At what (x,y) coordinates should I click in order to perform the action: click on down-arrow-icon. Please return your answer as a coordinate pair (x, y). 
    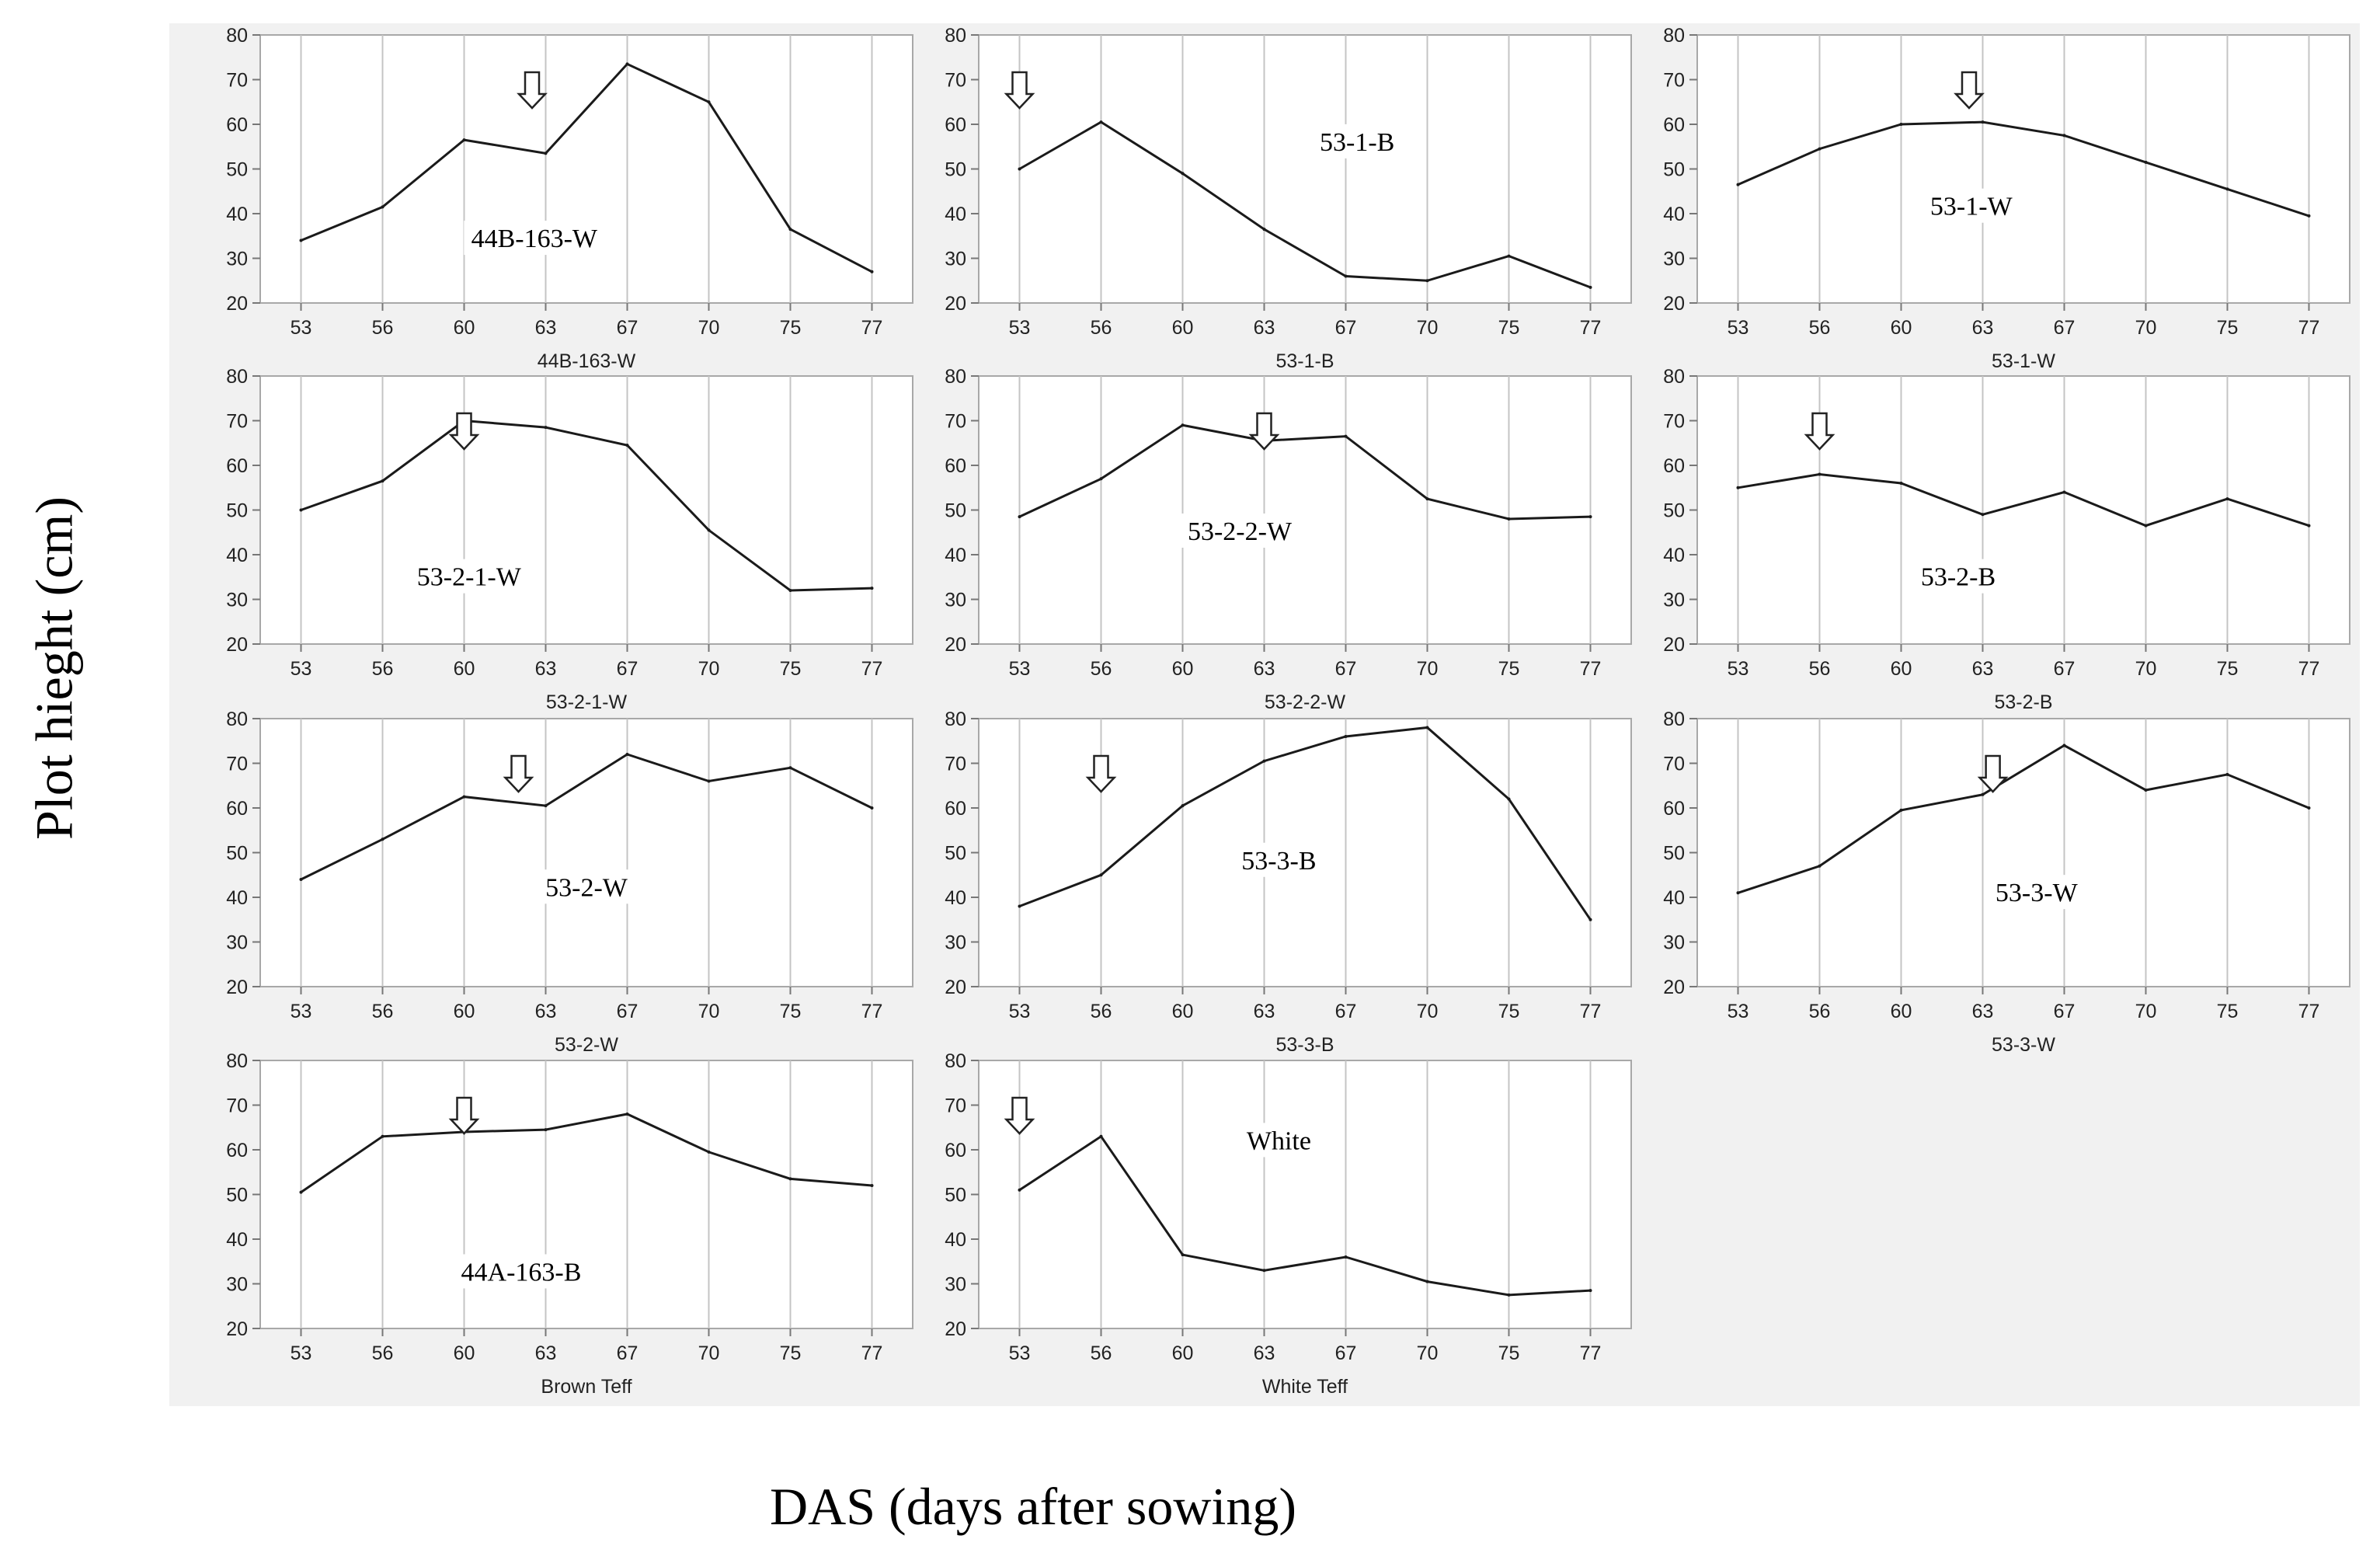
    Looking at the image, I should click on (464, 431).